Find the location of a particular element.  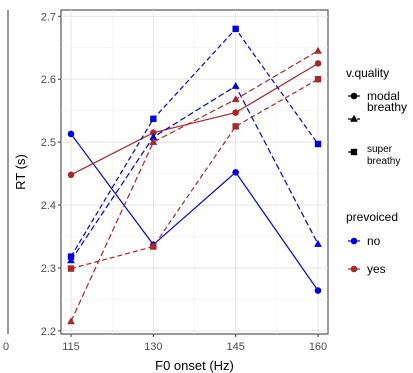

legend-key-marker-yes is located at coordinates (354, 269).